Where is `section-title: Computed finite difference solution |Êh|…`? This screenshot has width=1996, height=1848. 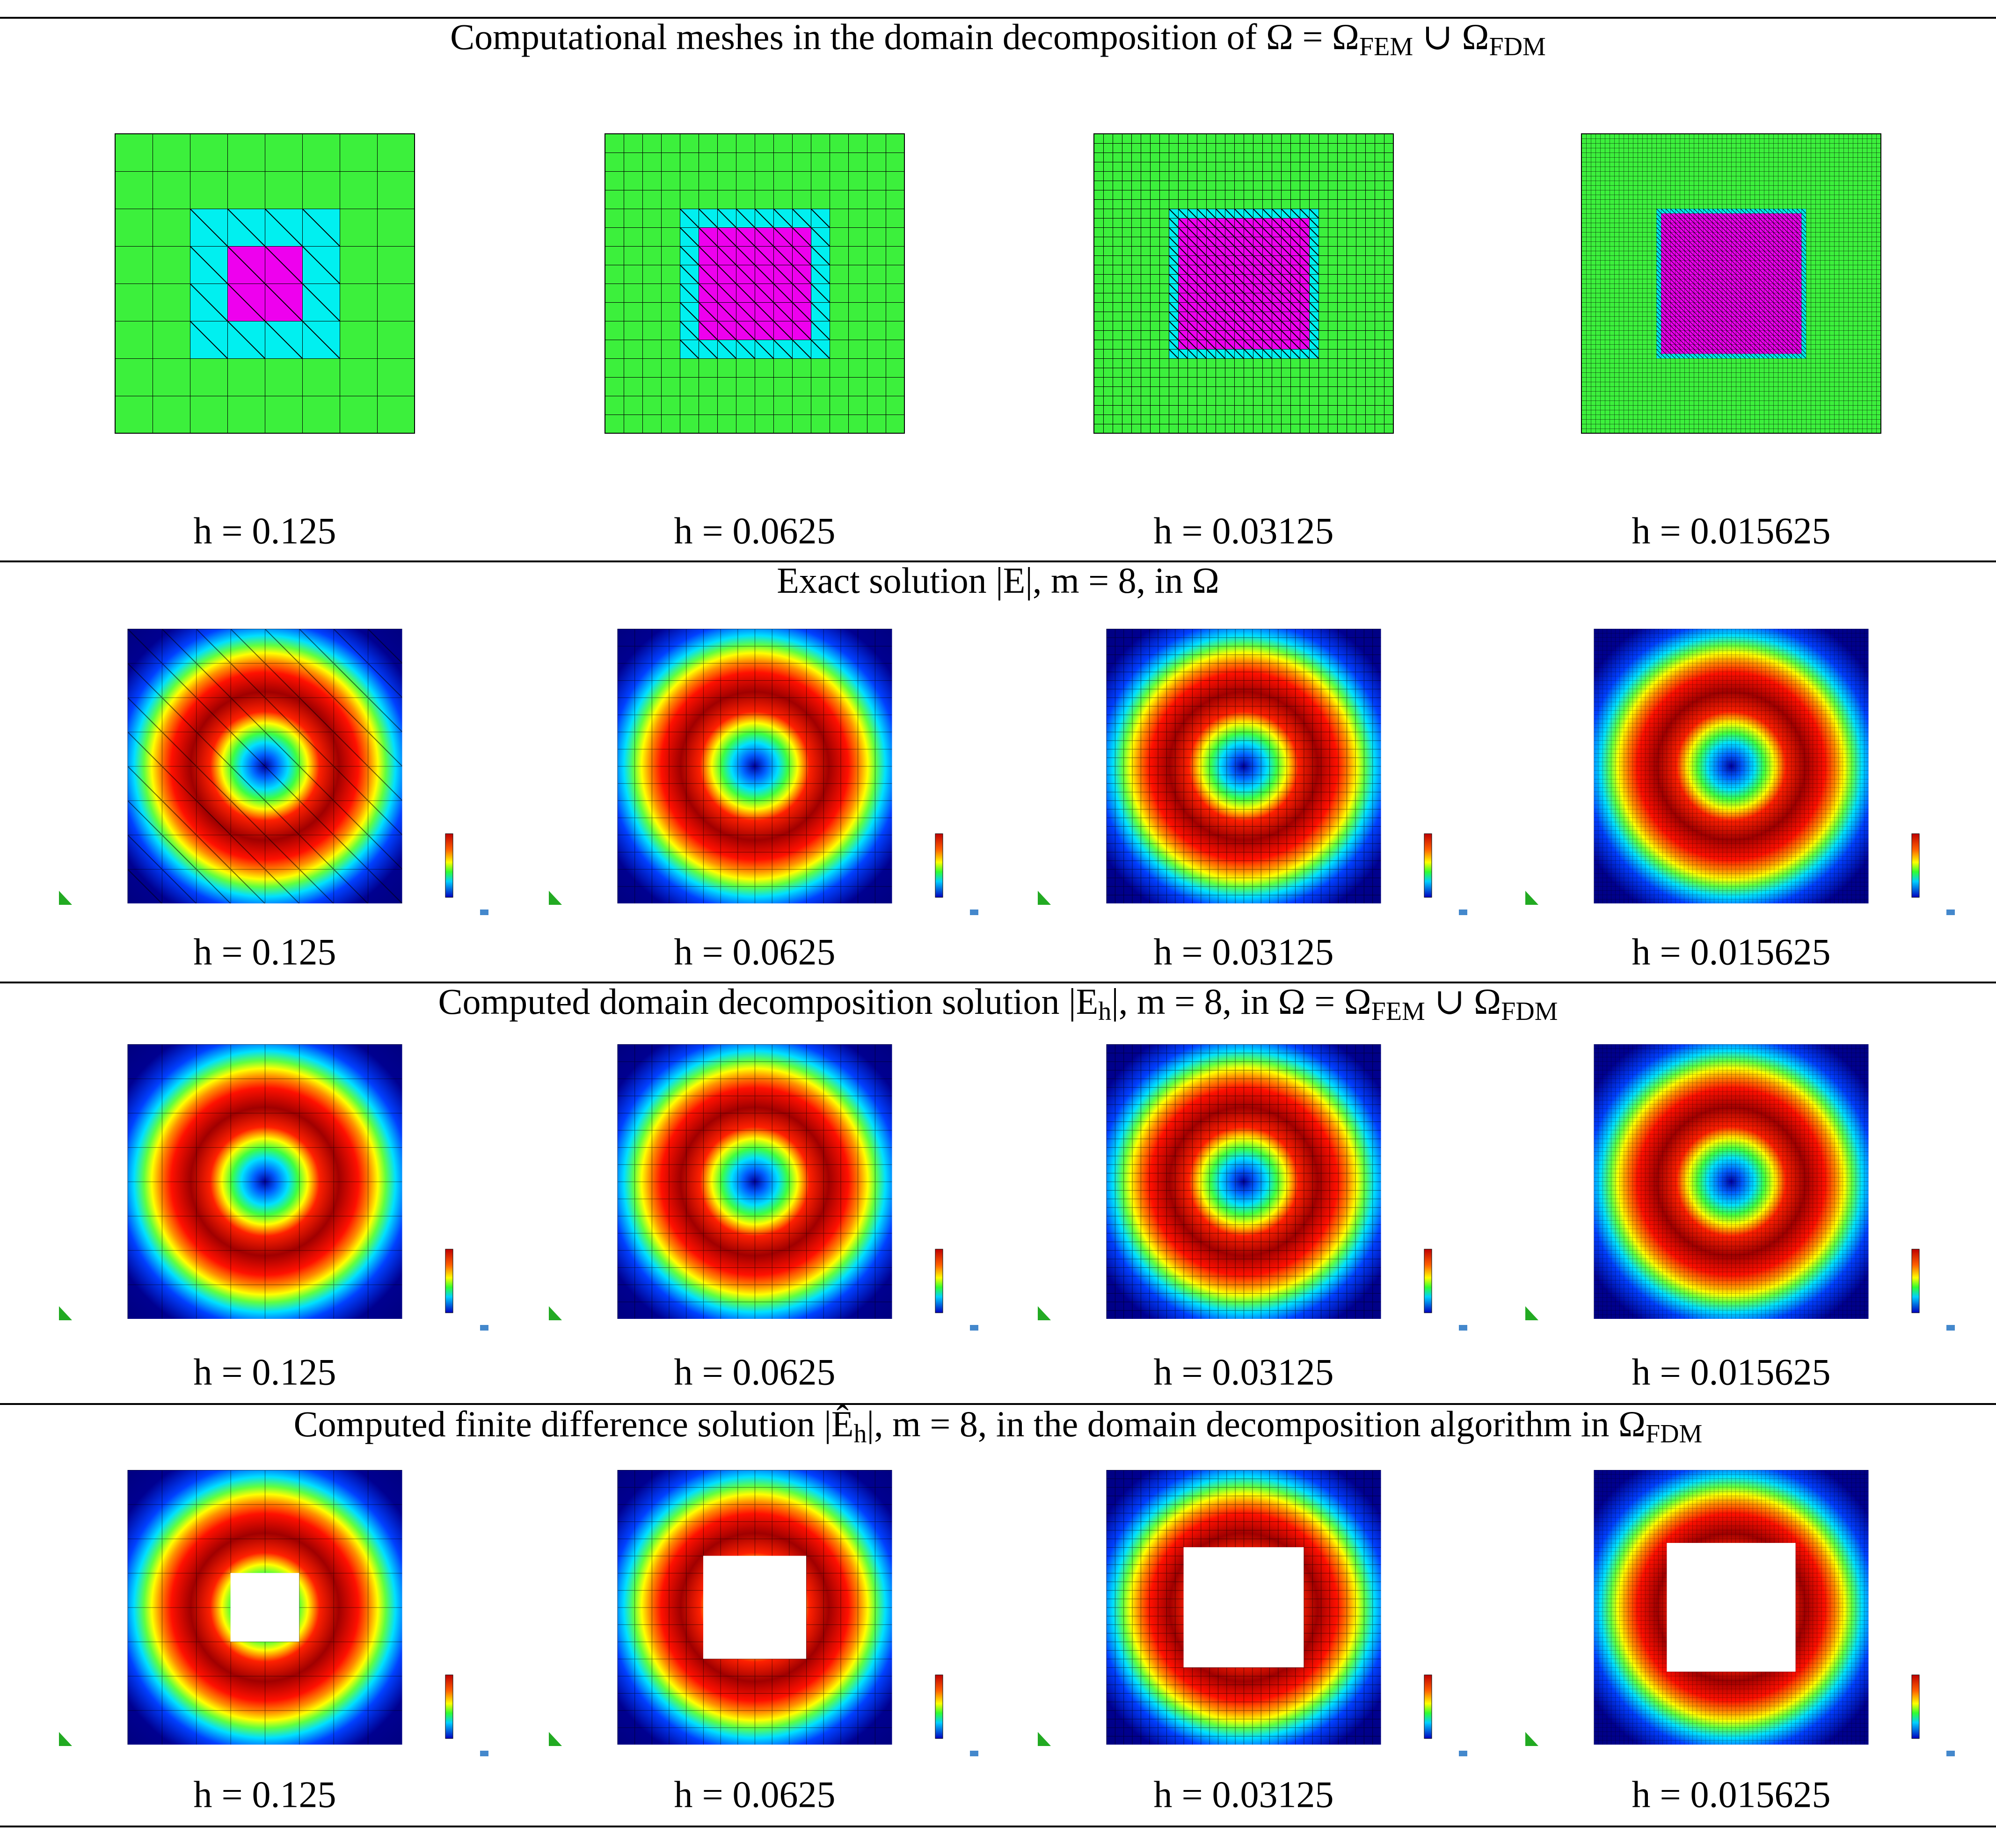
section-title: Computed finite difference solution |Êh|… is located at coordinates (998, 1426).